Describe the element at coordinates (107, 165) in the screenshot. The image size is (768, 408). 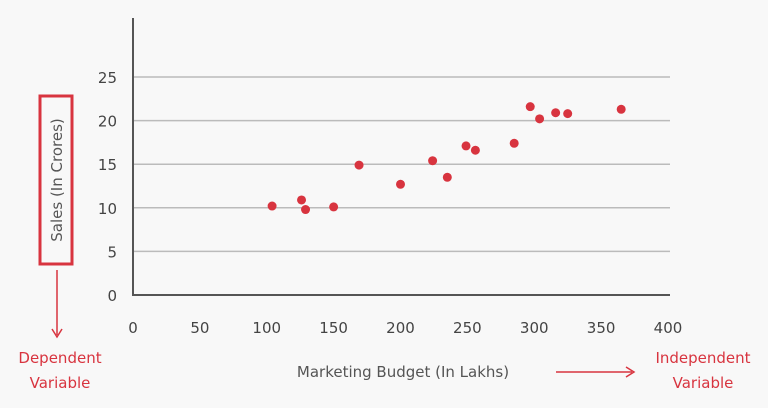
I see `y-tick-label: 15` at that location.